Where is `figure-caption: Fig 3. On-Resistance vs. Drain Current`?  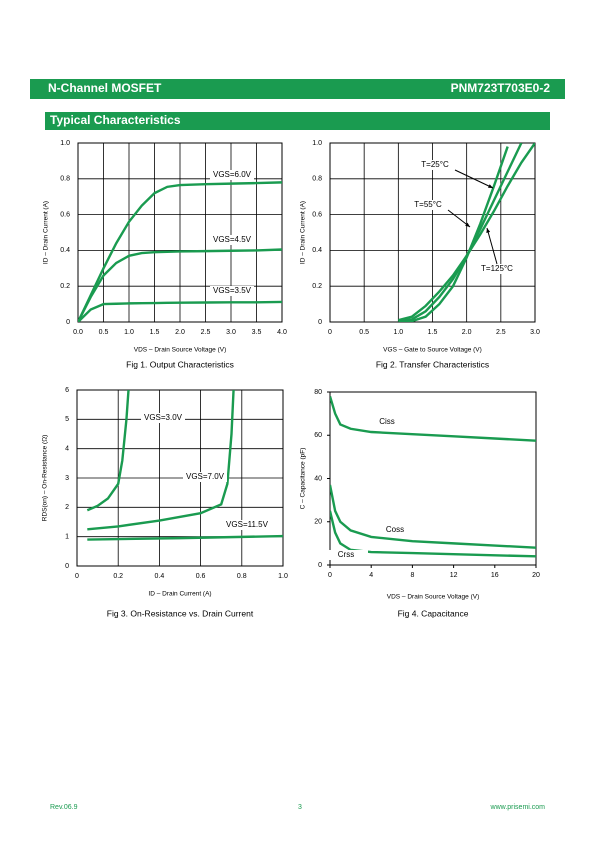
figure-caption: Fig 3. On-Resistance vs. Drain Current is located at coordinates (180, 613).